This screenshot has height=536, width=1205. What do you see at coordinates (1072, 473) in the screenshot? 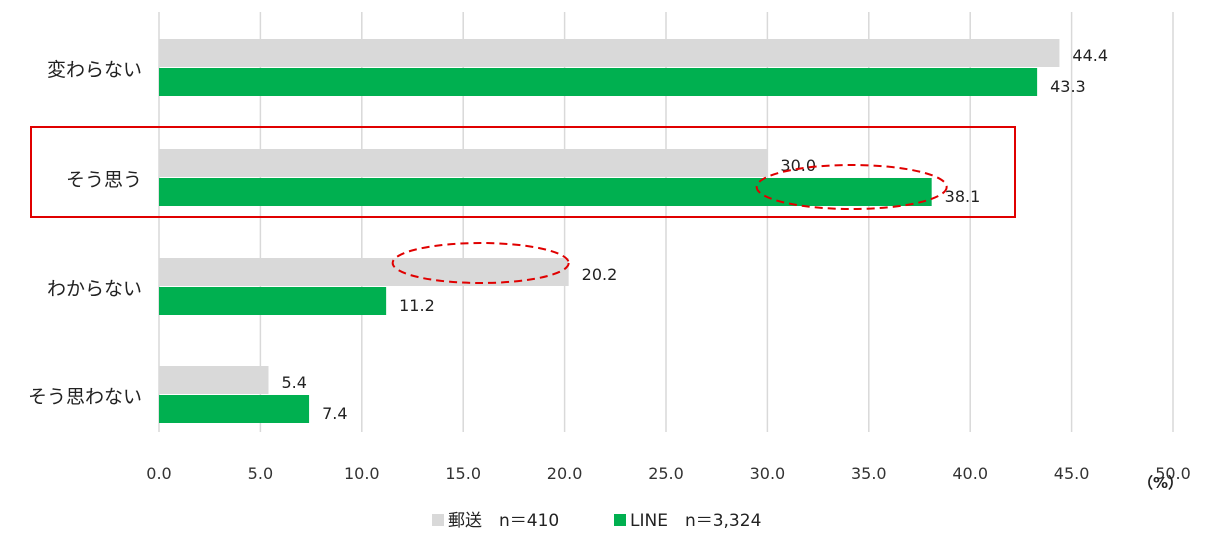
I see `x-tick-label: 45.0` at bounding box center [1072, 473].